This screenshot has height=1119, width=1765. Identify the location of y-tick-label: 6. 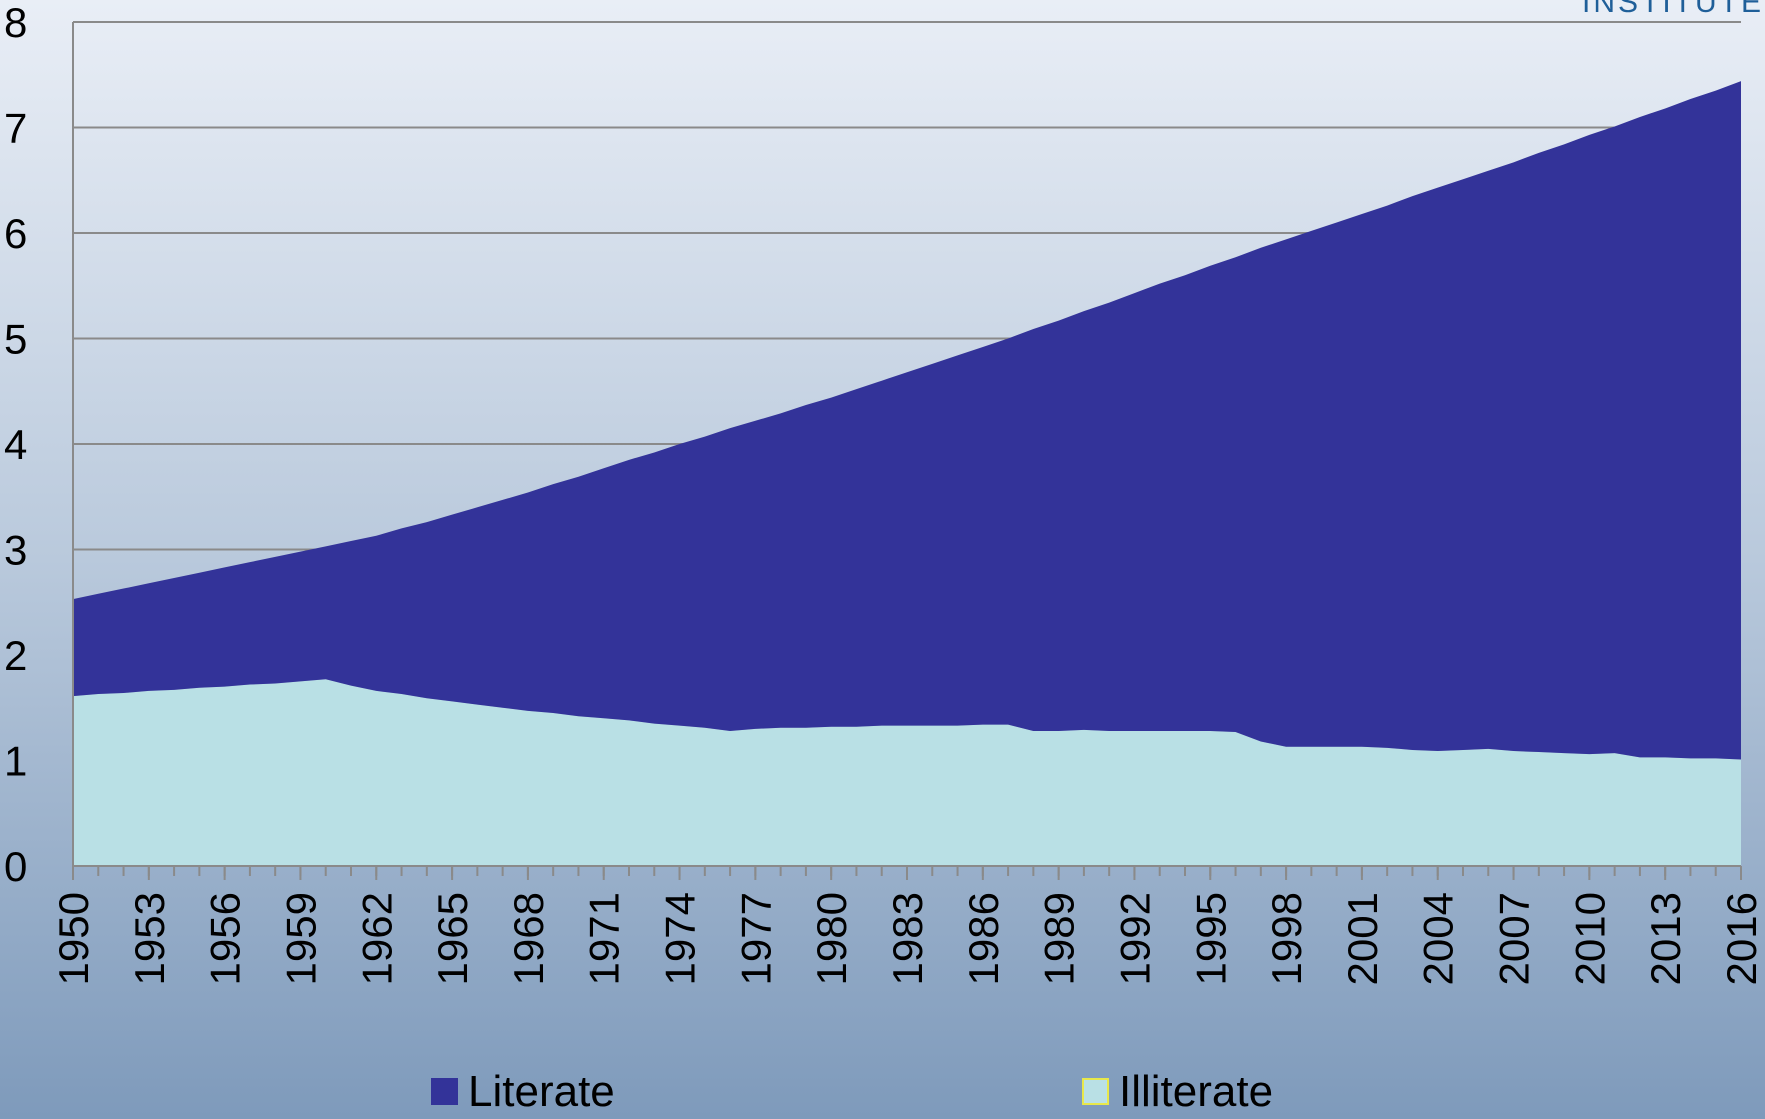
(15, 233).